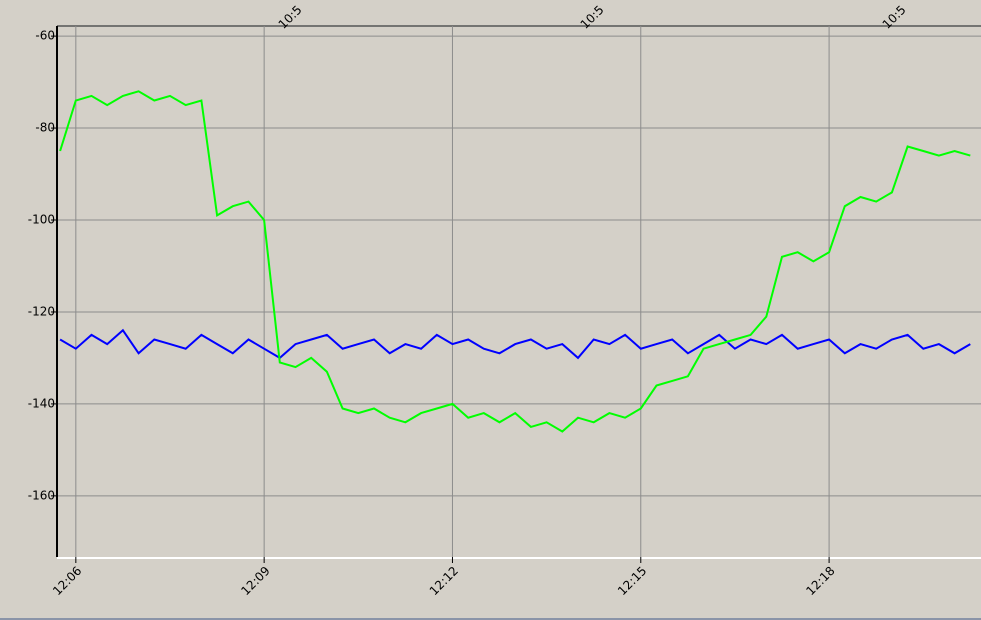 The image size is (981, 620). What do you see at coordinates (45, 128) in the screenshot?
I see `y-tick-label: -80` at bounding box center [45, 128].